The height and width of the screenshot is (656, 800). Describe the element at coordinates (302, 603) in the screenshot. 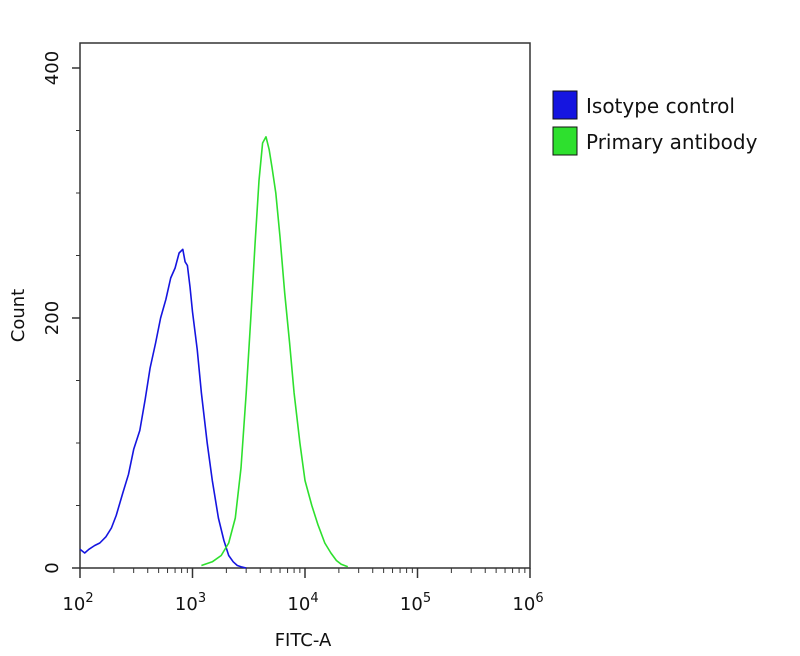

I see `x-tick-label: 10⁴` at that location.